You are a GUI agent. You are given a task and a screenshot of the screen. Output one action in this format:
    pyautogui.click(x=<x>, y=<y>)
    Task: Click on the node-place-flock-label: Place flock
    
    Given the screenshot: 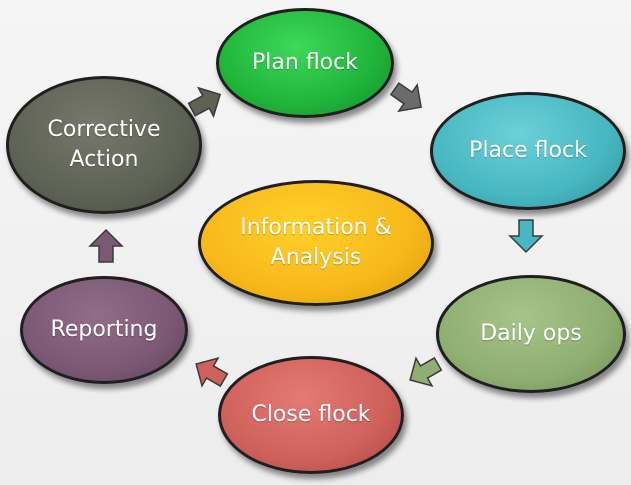 What is the action you would take?
    pyautogui.click(x=528, y=151)
    